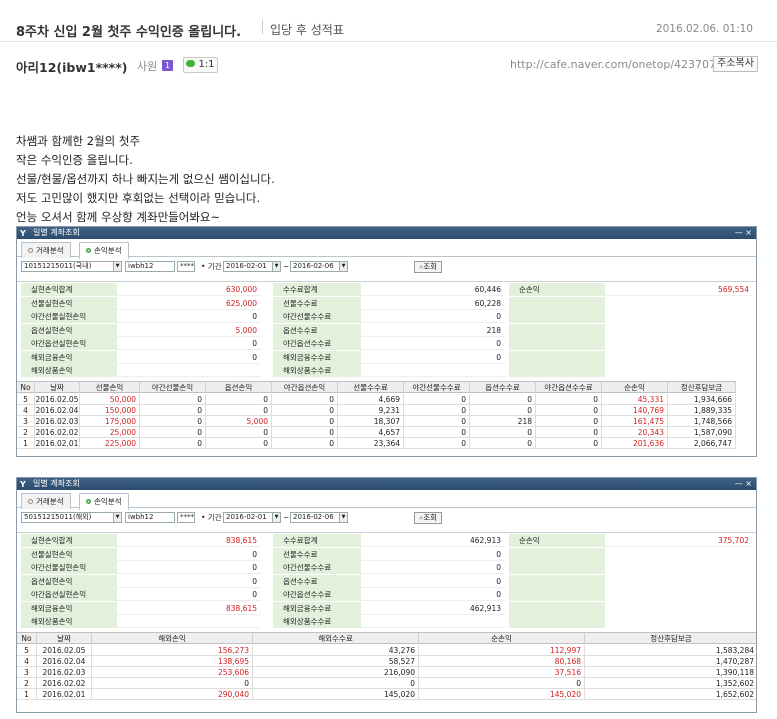 The image size is (777, 719). What do you see at coordinates (246, 266) in the screenshot?
I see `date-from-value: 2016-02-01` at bounding box center [246, 266].